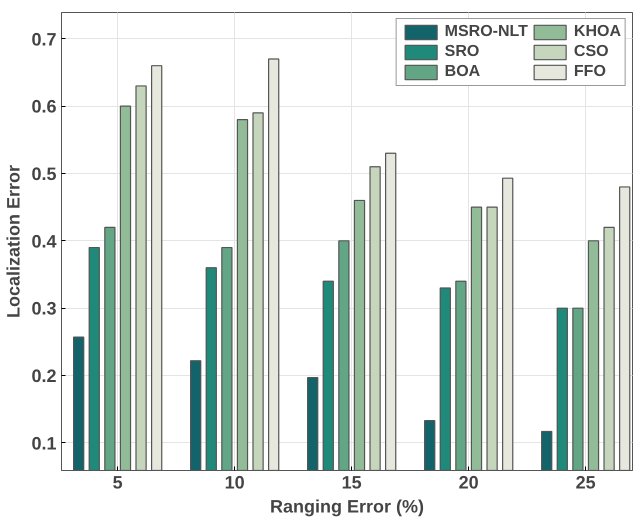  What do you see at coordinates (486, 32) in the screenshot?
I see `legend-label: MSRO-NLT` at bounding box center [486, 32].